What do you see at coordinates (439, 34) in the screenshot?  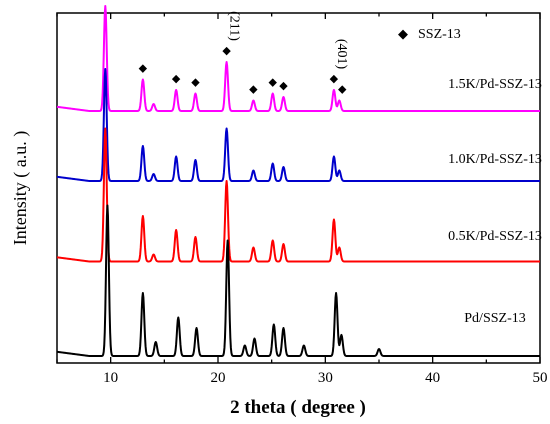 I see `legend-label: SSZ-13` at bounding box center [439, 34].